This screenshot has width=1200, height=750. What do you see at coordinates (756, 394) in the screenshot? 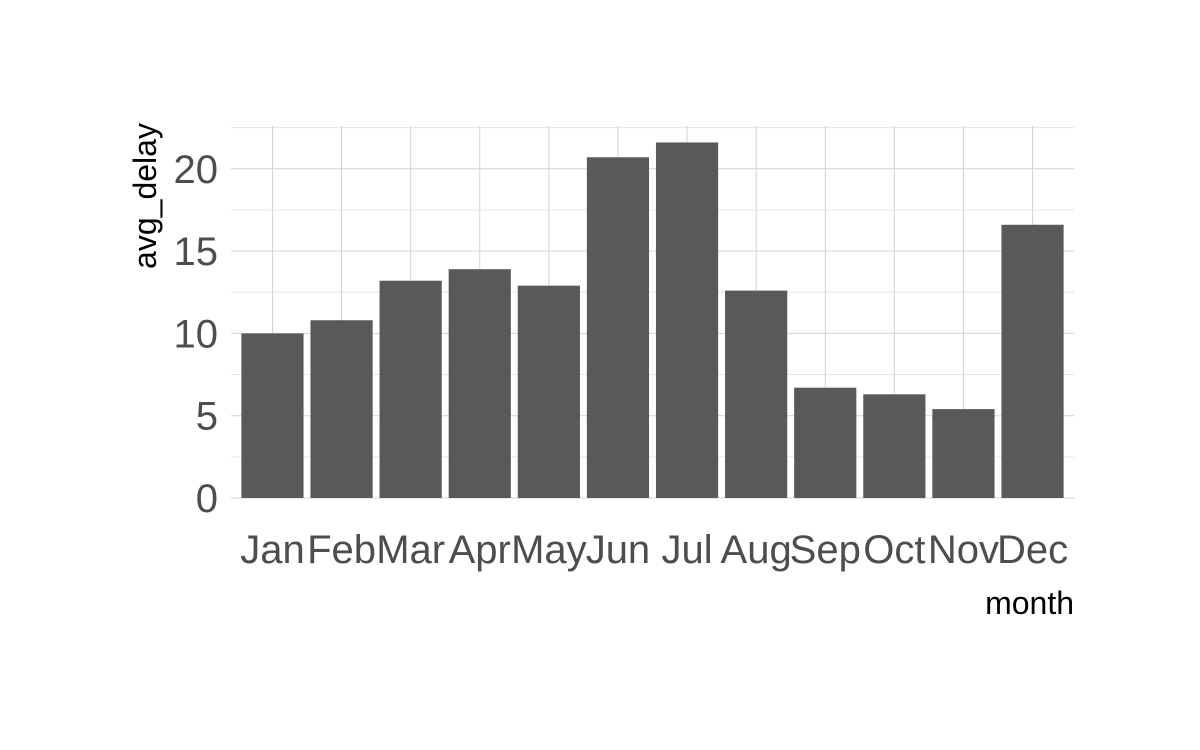
I see `bar-aug` at bounding box center [756, 394].